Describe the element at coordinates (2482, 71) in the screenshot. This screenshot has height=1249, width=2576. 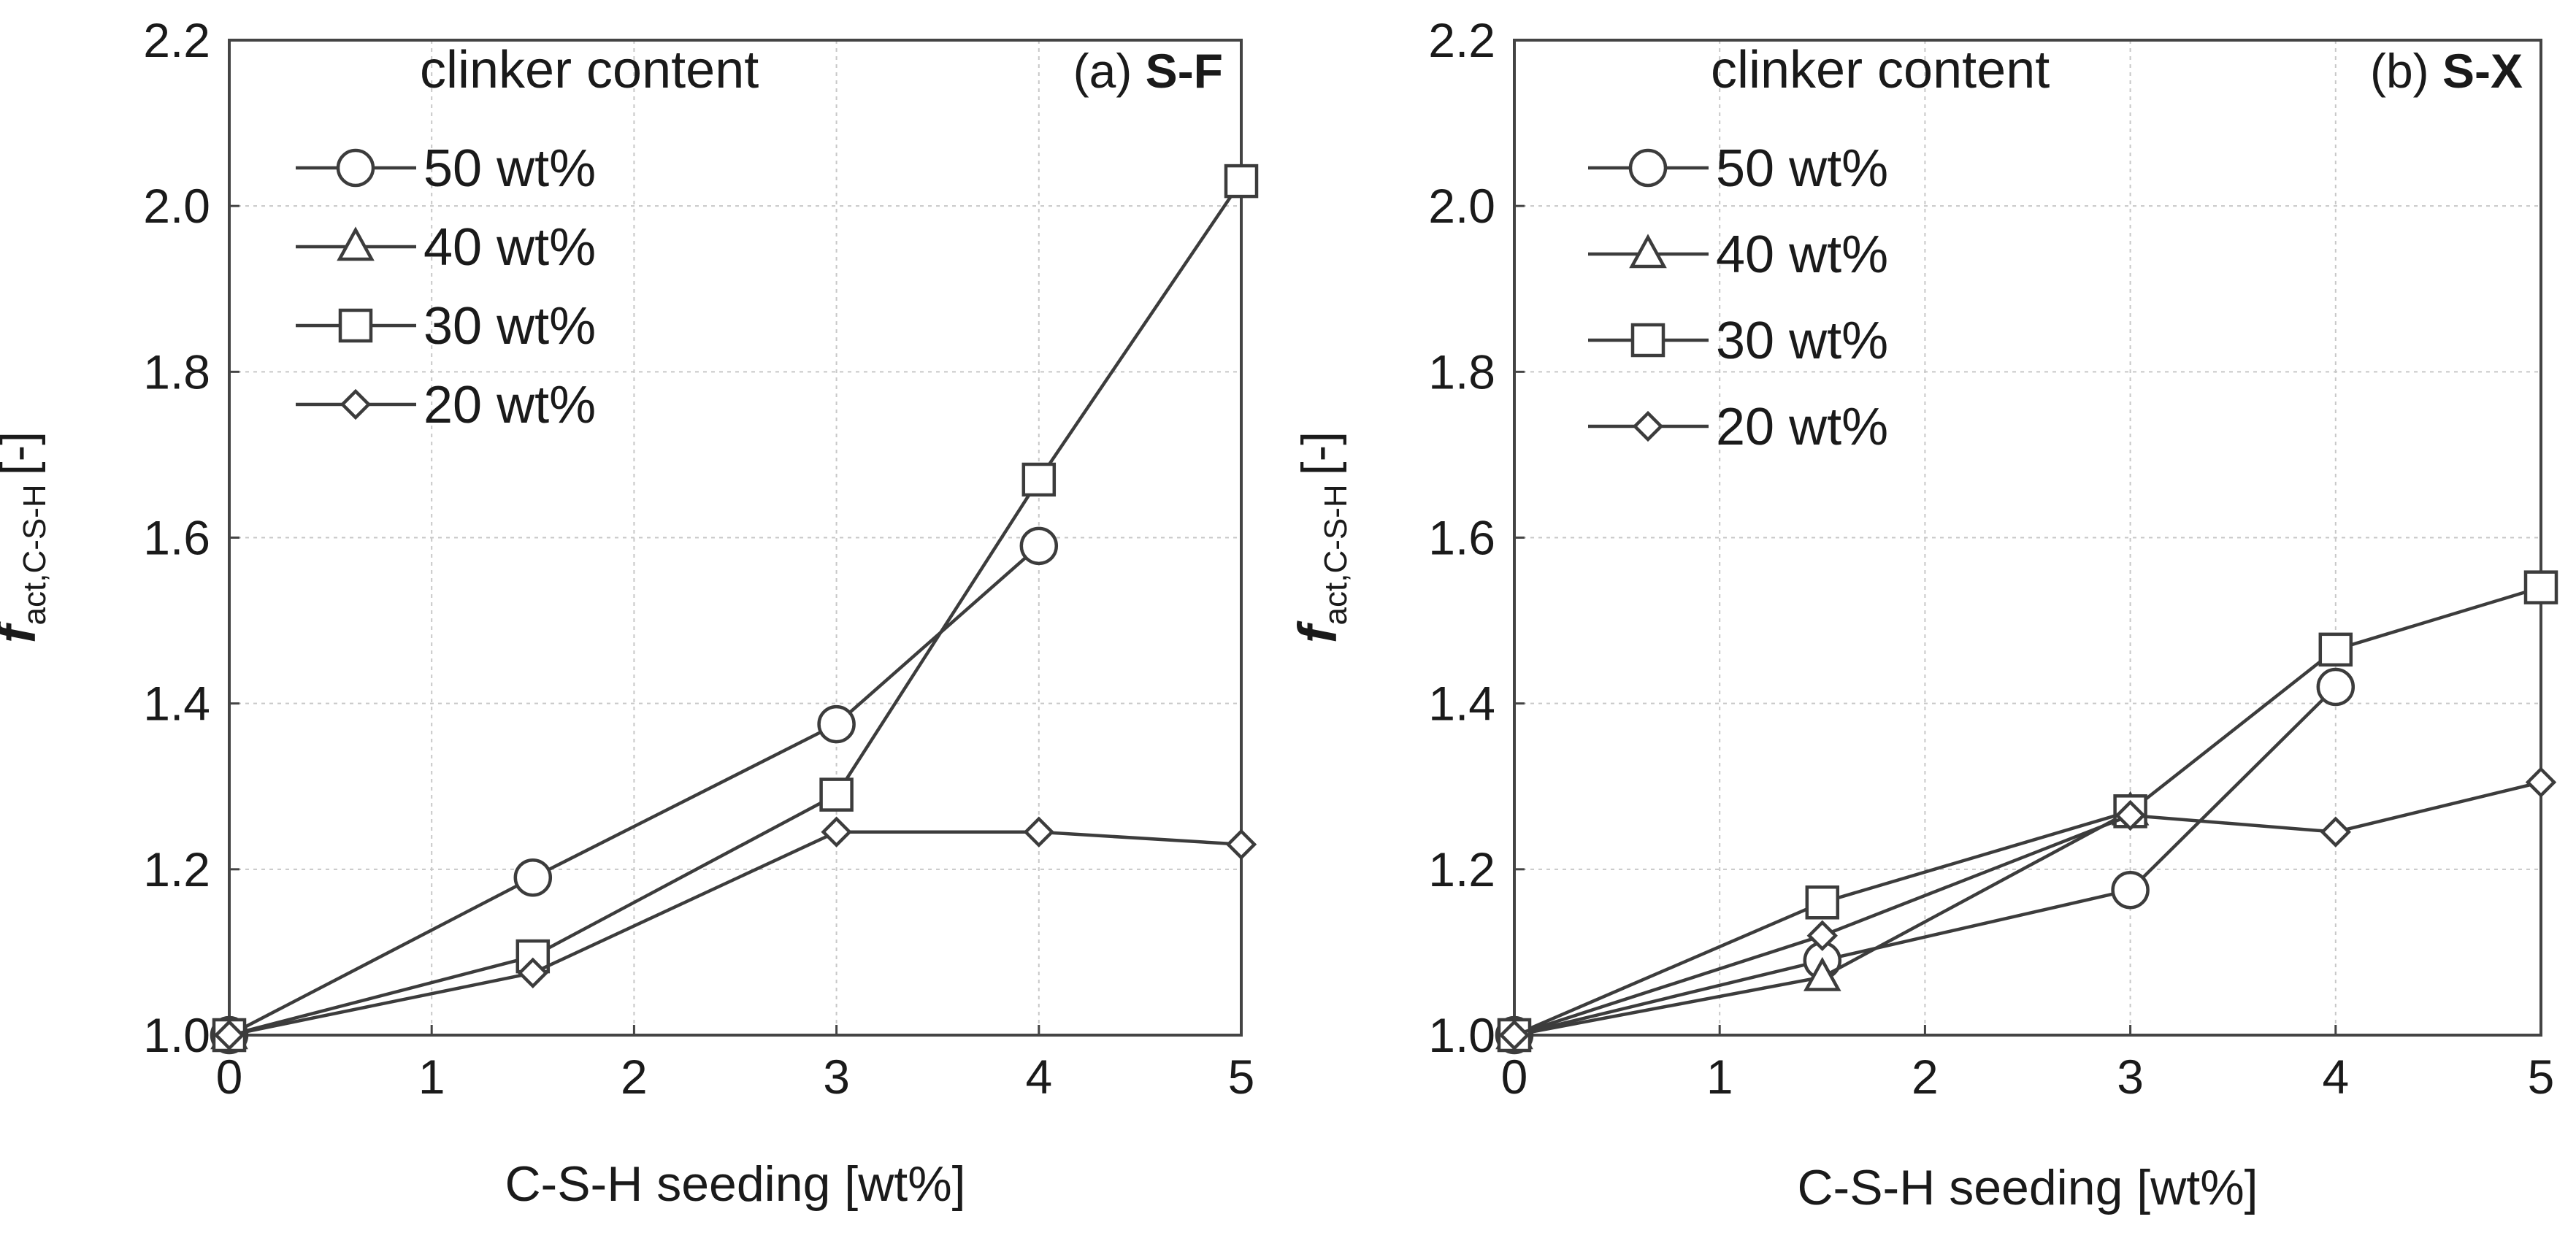
I see `panel-name: S-X` at that location.